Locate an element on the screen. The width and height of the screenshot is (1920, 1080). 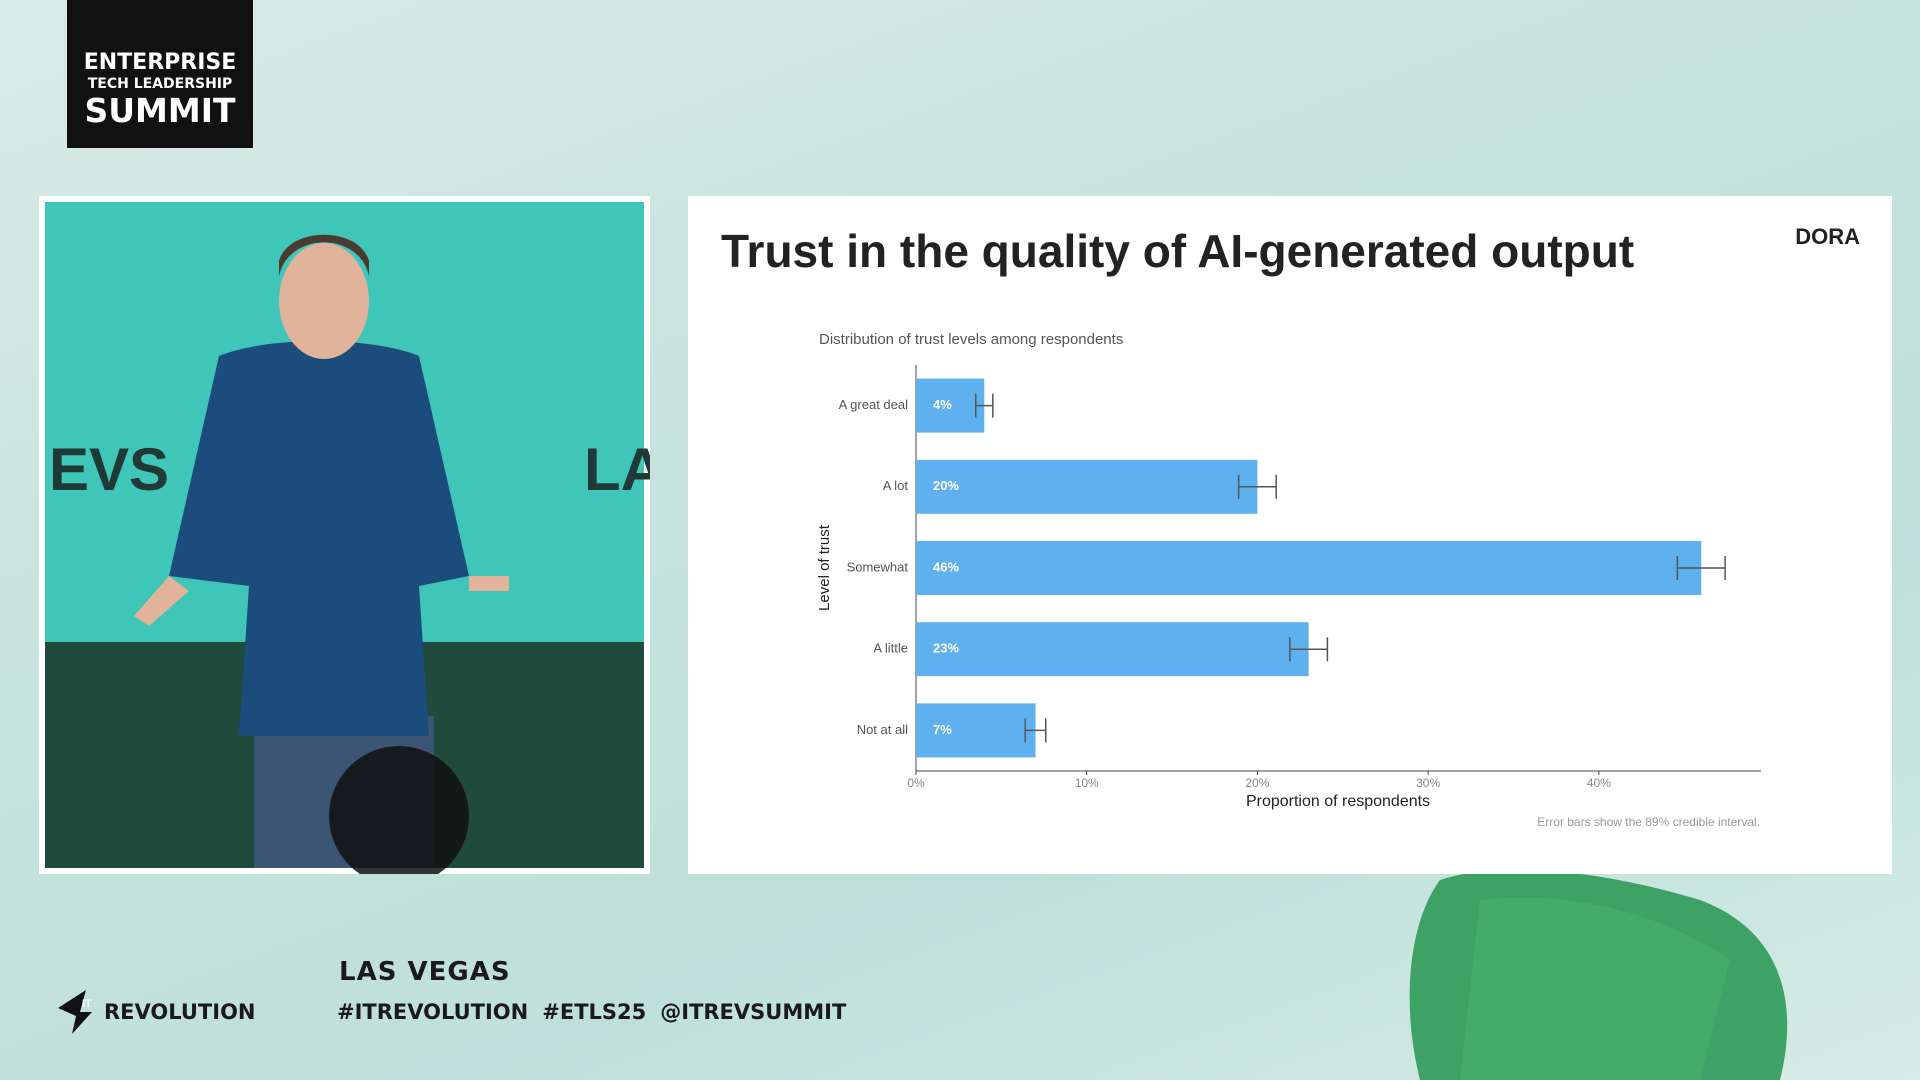
x-tick-label: 40% is located at coordinates (1599, 783).